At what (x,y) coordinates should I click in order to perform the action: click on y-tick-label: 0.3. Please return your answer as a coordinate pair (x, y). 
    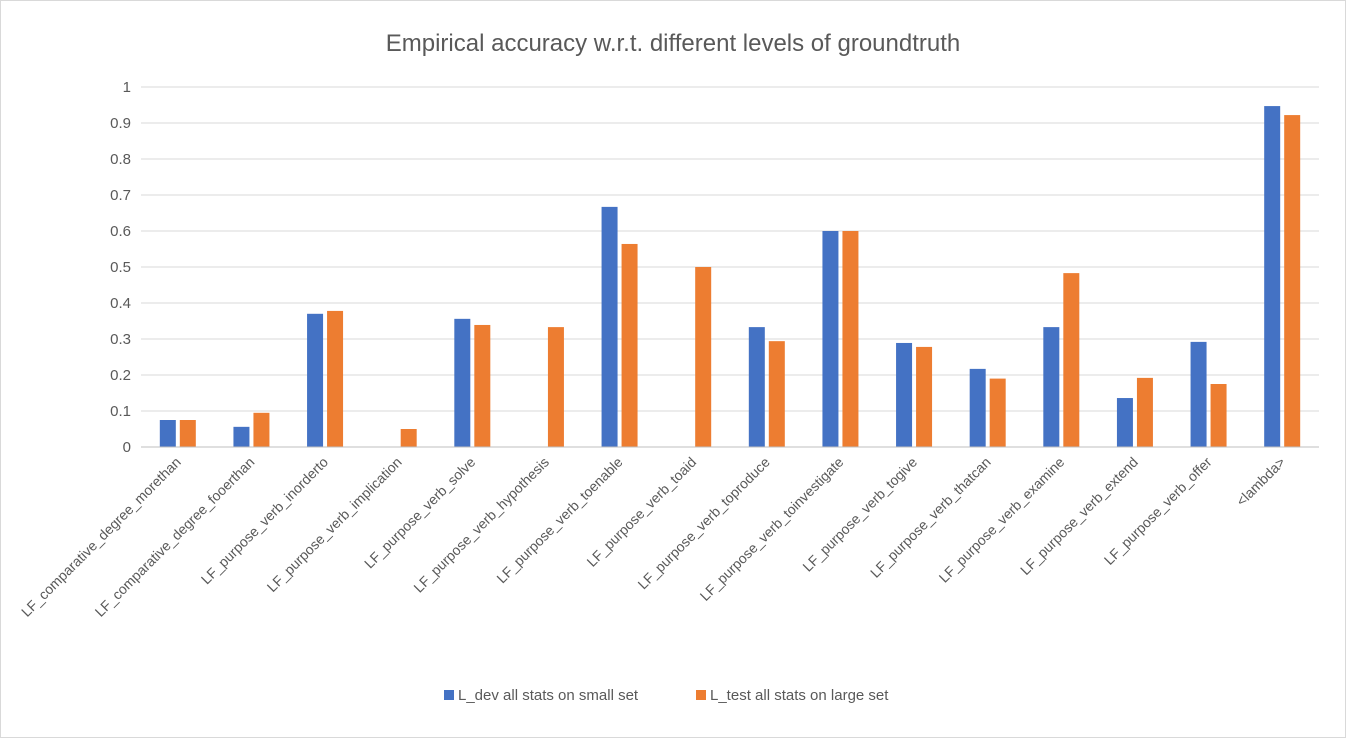
    Looking at the image, I should click on (120, 339).